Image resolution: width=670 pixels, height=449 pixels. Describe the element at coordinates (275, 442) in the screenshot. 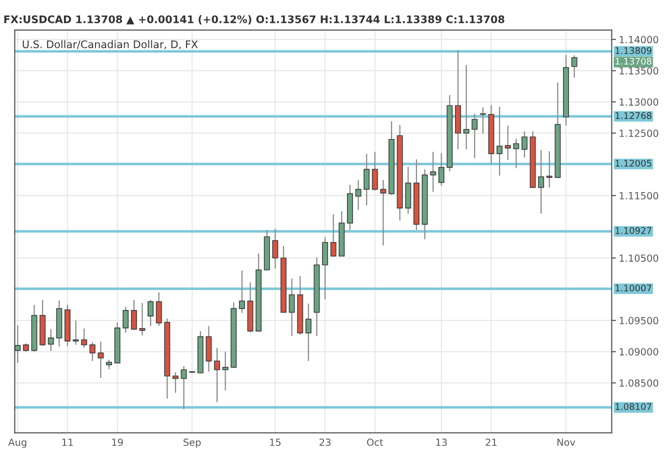

I see `x-tick-label: 15` at that location.